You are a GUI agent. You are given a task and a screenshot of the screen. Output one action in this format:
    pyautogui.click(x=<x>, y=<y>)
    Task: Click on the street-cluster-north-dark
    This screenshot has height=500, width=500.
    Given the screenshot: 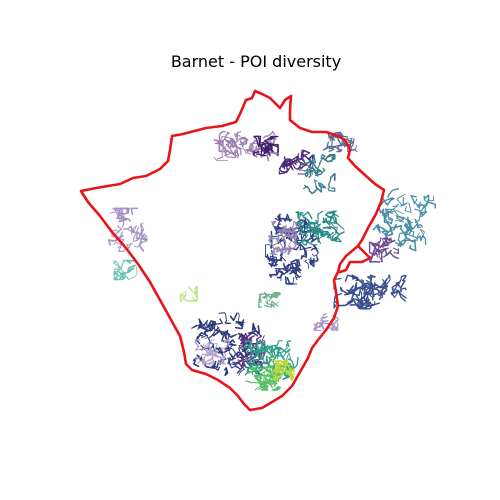 What is the action you would take?
    pyautogui.click(x=266, y=146)
    